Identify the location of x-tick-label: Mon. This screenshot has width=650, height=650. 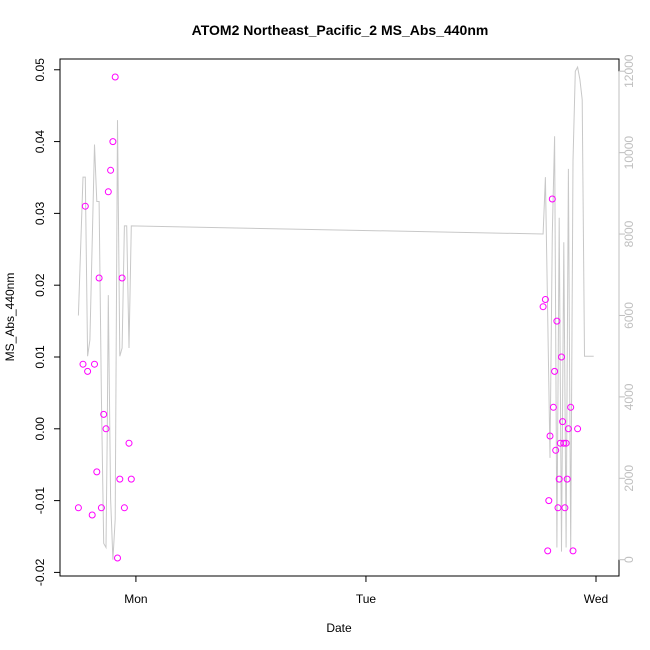
(135, 599).